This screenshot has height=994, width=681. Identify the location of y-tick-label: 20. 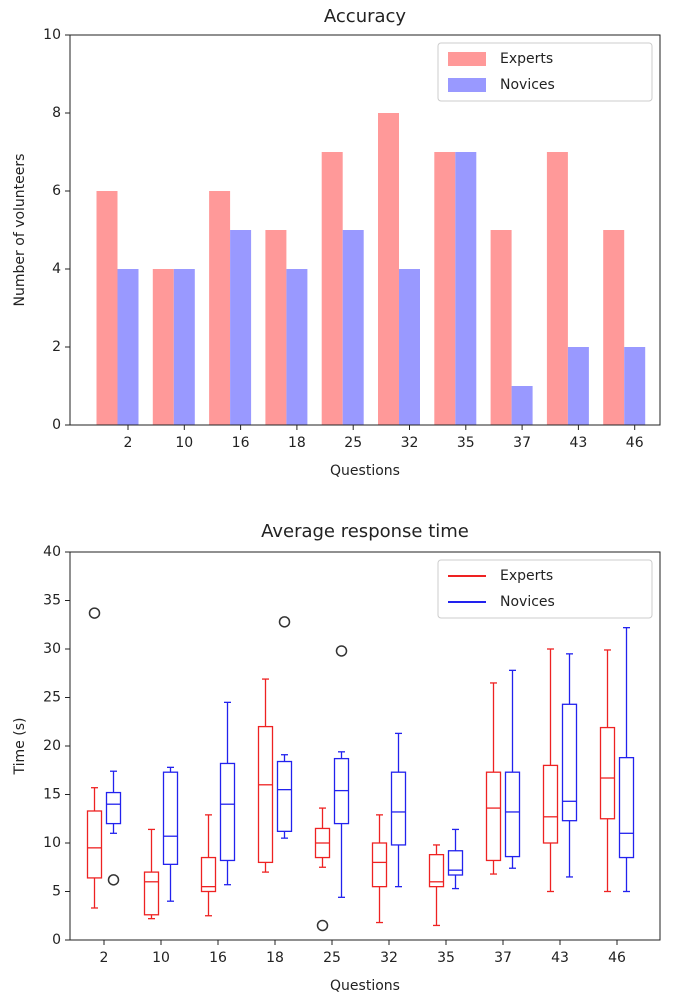
(52, 746).